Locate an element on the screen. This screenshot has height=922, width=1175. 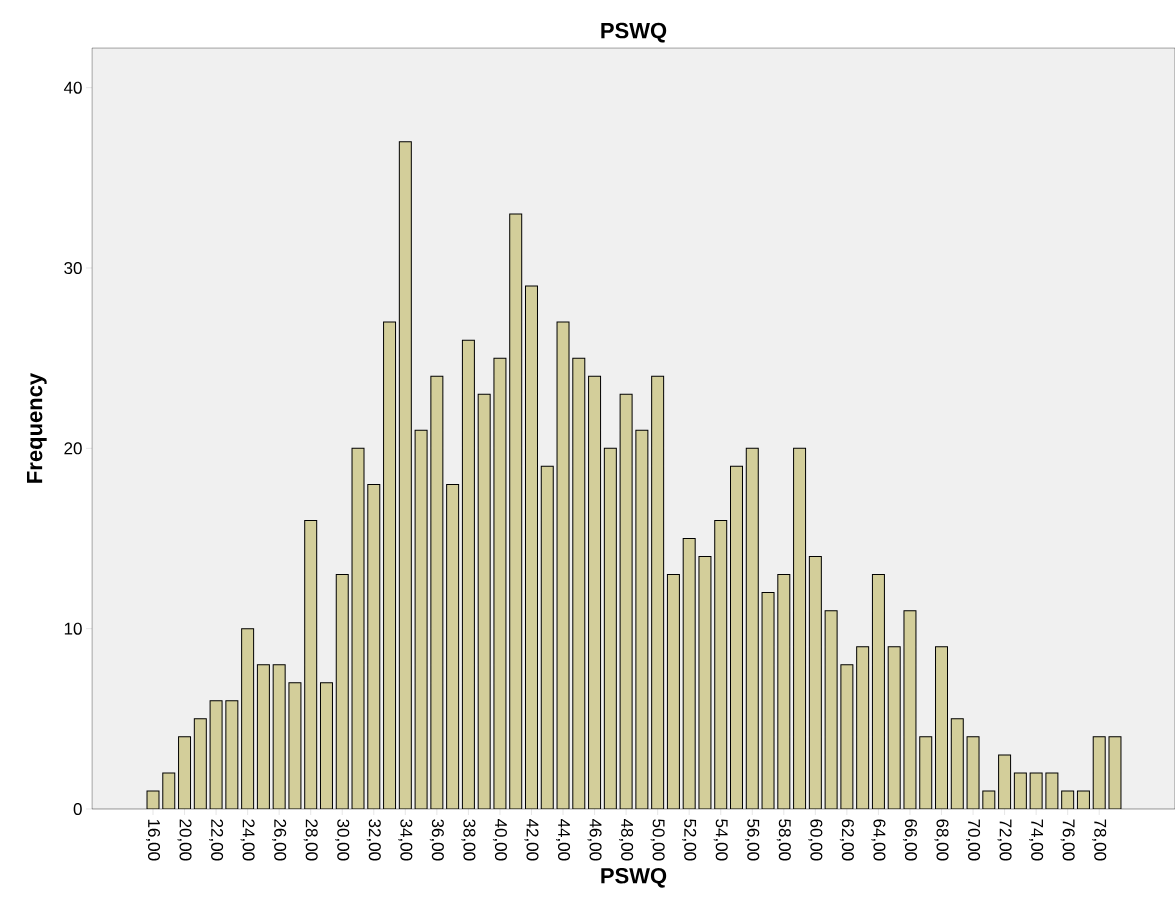
y-tick-label: 0 is located at coordinates (77, 809).